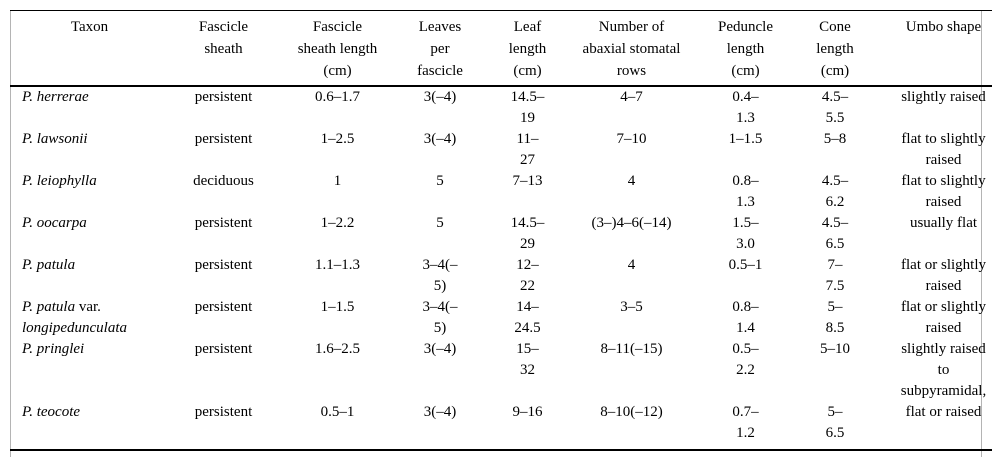 This screenshot has height=457, width=992. What do you see at coordinates (745, 107) in the screenshot?
I see `cell-peduncle_length_cm: 0.4– 1.3` at bounding box center [745, 107].